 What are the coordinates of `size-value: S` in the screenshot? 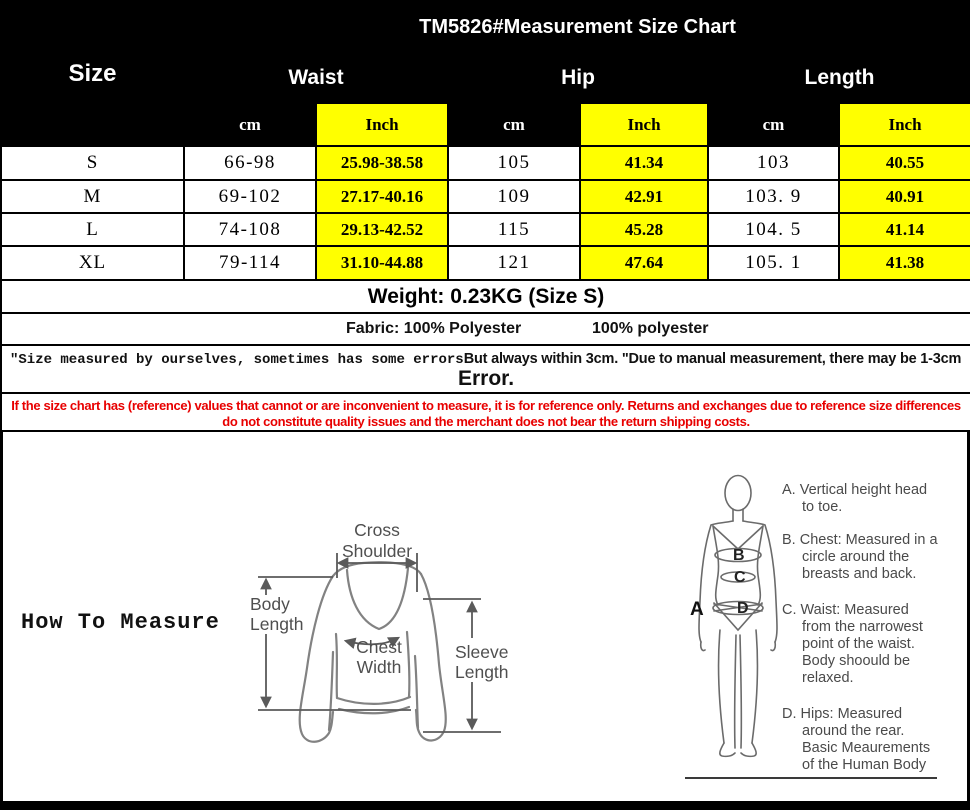 It's located at (92, 163).